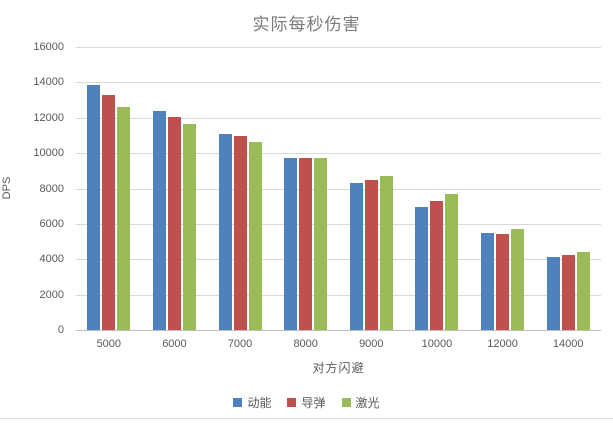 This screenshot has width=613, height=424. I want to click on bar-动能-14000, so click(553, 293).